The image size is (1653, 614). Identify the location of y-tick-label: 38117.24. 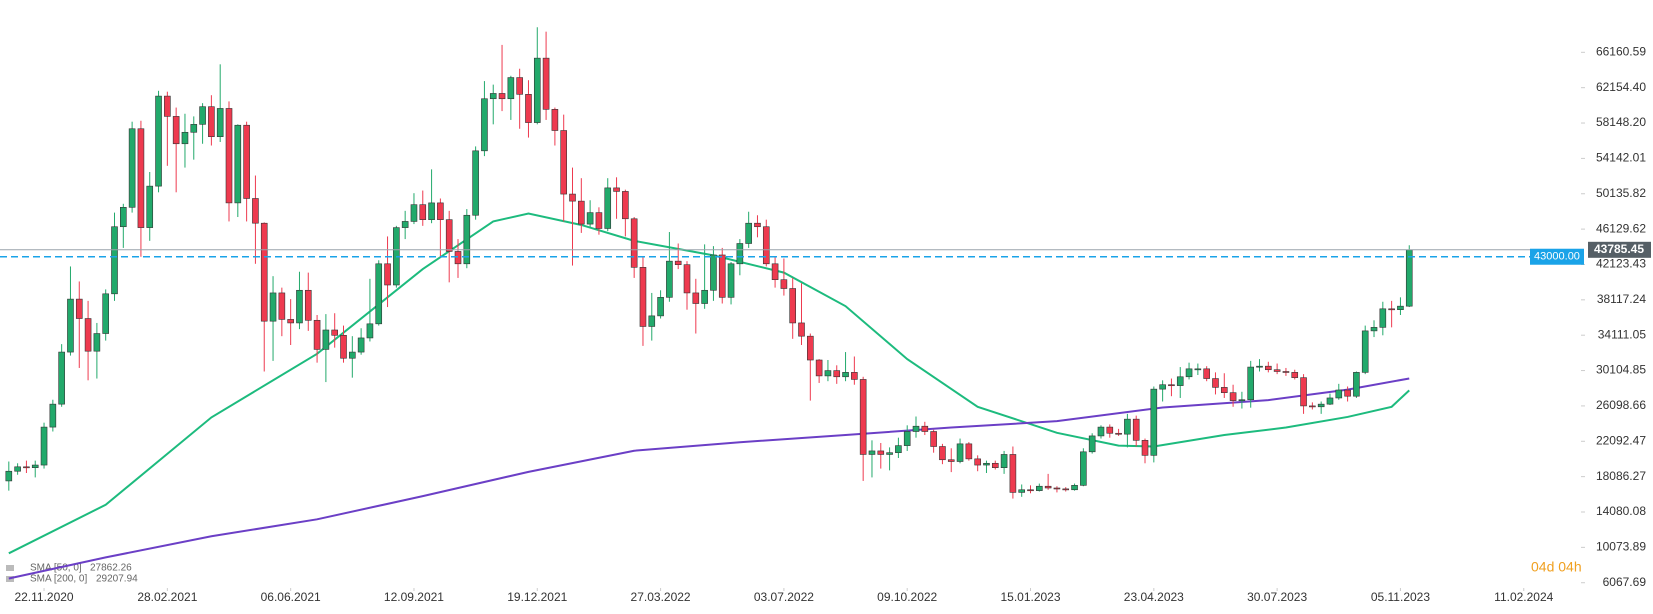
(1621, 299).